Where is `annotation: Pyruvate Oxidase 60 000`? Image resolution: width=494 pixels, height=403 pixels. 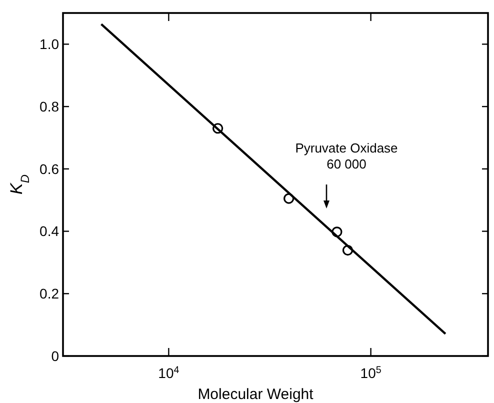
annotation: Pyruvate Oxidase 60 000 is located at coordinates (346, 156).